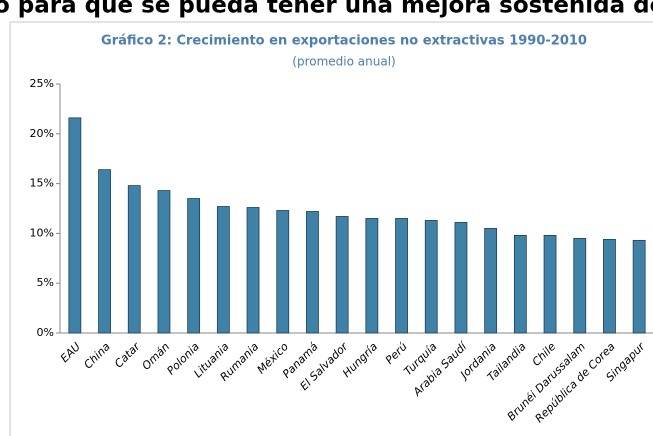 This screenshot has width=653, height=436. I want to click on chart-subtitle: (promedio anual), so click(343, 62).